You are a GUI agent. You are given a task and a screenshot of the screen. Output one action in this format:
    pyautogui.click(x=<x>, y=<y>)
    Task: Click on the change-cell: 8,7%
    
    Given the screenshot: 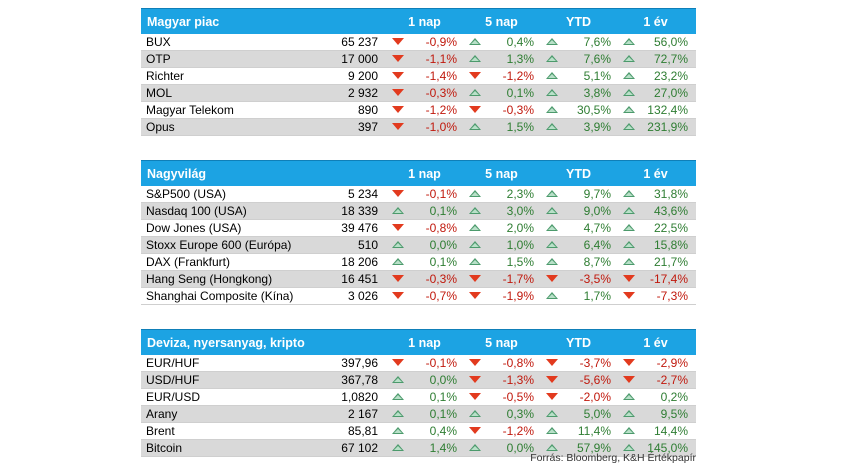 What is the action you would take?
    pyautogui.click(x=578, y=262)
    